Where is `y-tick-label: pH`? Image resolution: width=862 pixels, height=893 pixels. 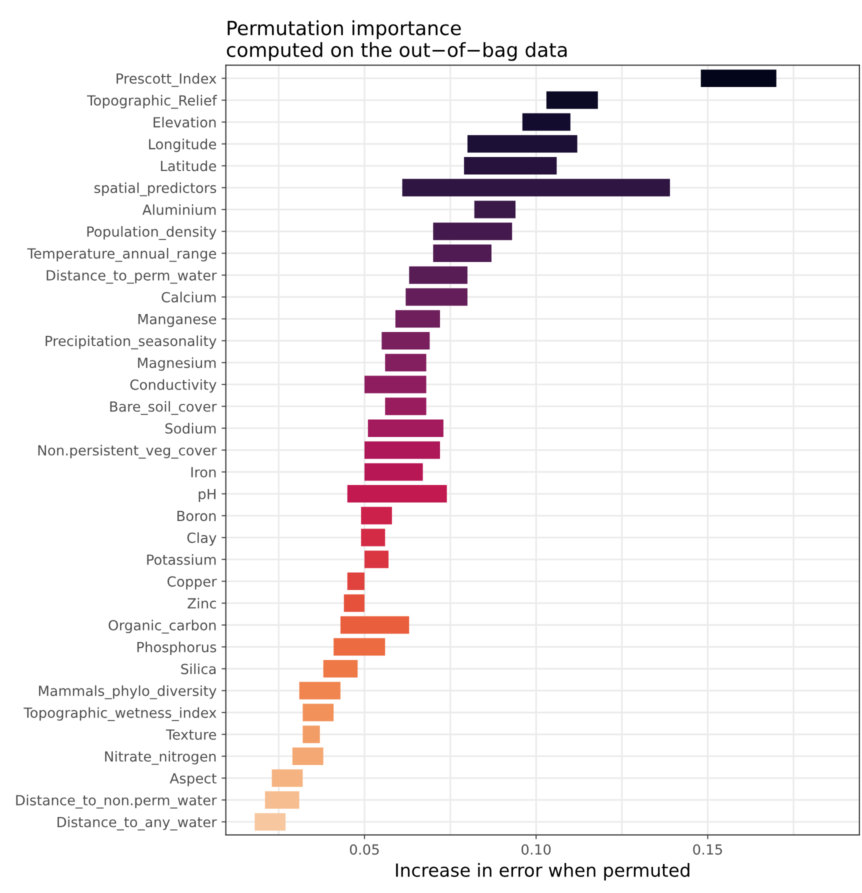 y-tick-label: pH is located at coordinates (207, 495).